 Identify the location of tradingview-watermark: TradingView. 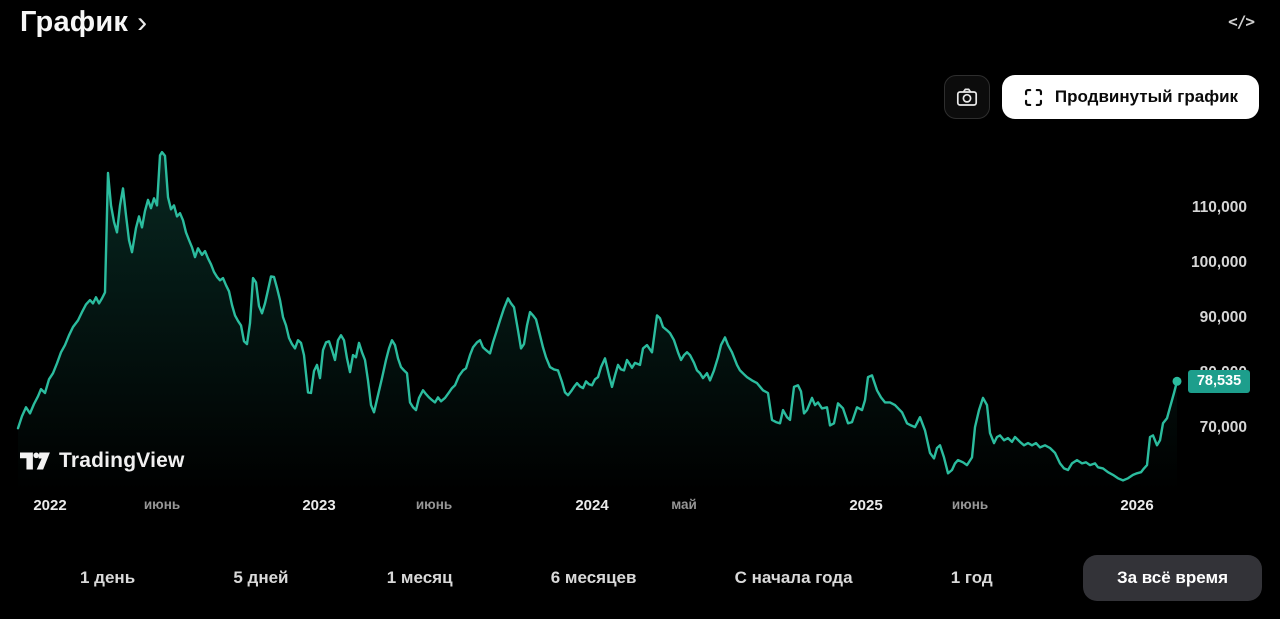
(102, 461).